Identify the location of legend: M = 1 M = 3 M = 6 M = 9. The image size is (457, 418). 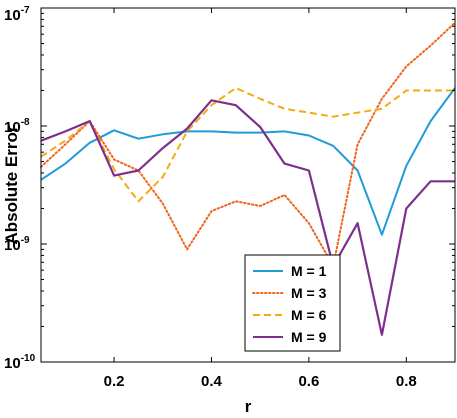
(292, 303).